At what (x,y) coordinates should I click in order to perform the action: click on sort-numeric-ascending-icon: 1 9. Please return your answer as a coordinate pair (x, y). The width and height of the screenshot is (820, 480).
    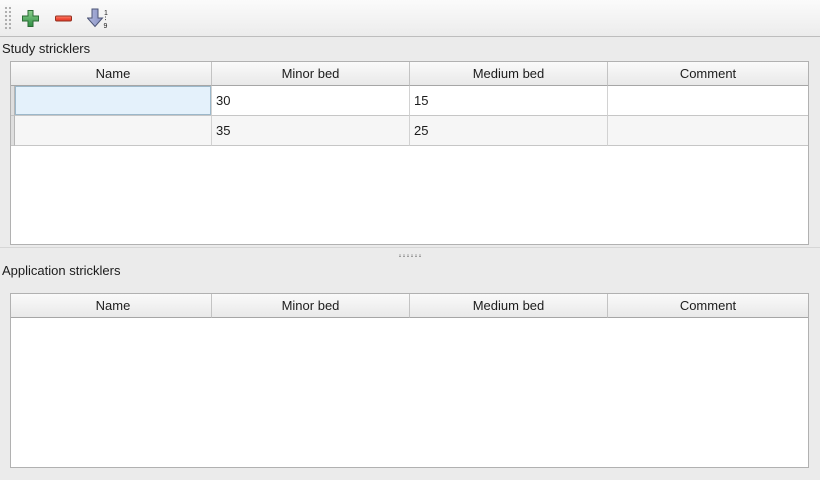
    Looking at the image, I should click on (97, 18).